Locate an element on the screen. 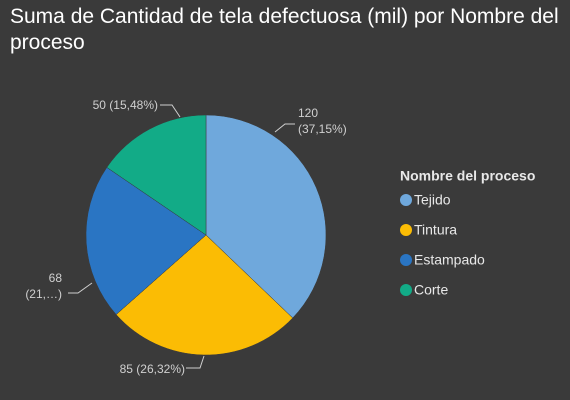 The width and height of the screenshot is (570, 400). data-label: 68 (21,…) is located at coordinates (43, 286).